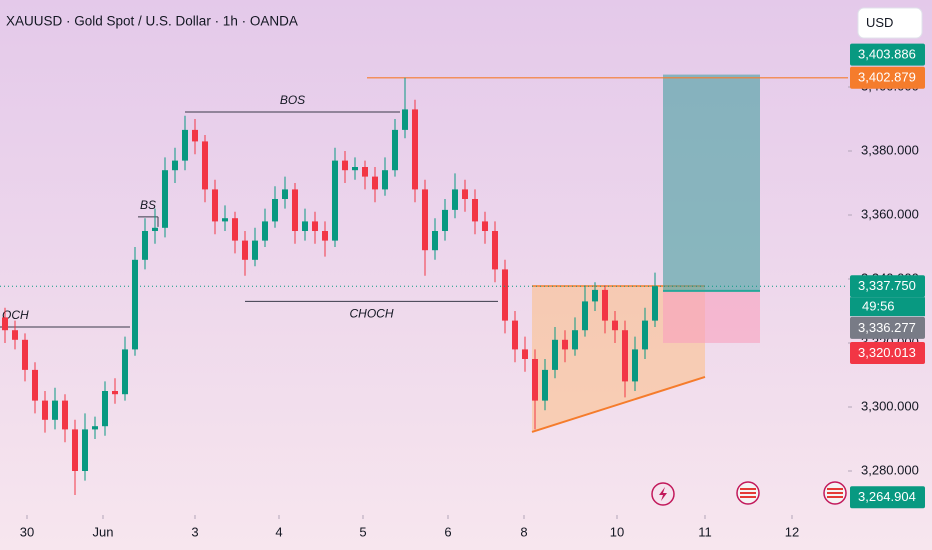 Image resolution: width=932 pixels, height=550 pixels. What do you see at coordinates (890, 405) in the screenshot?
I see `y-tick-label: 3,300.000` at bounding box center [890, 405].